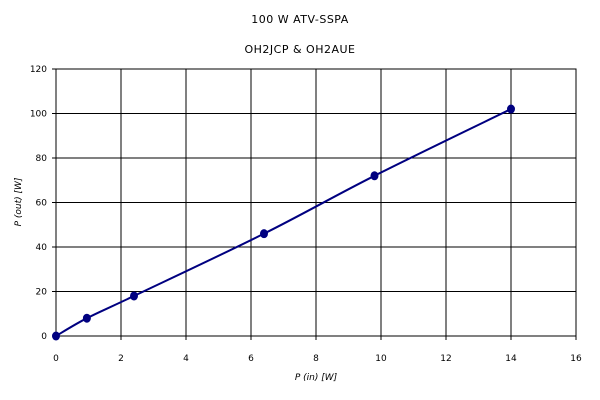  What do you see at coordinates (186, 359) in the screenshot?
I see `x-tick-label: 4` at bounding box center [186, 359].